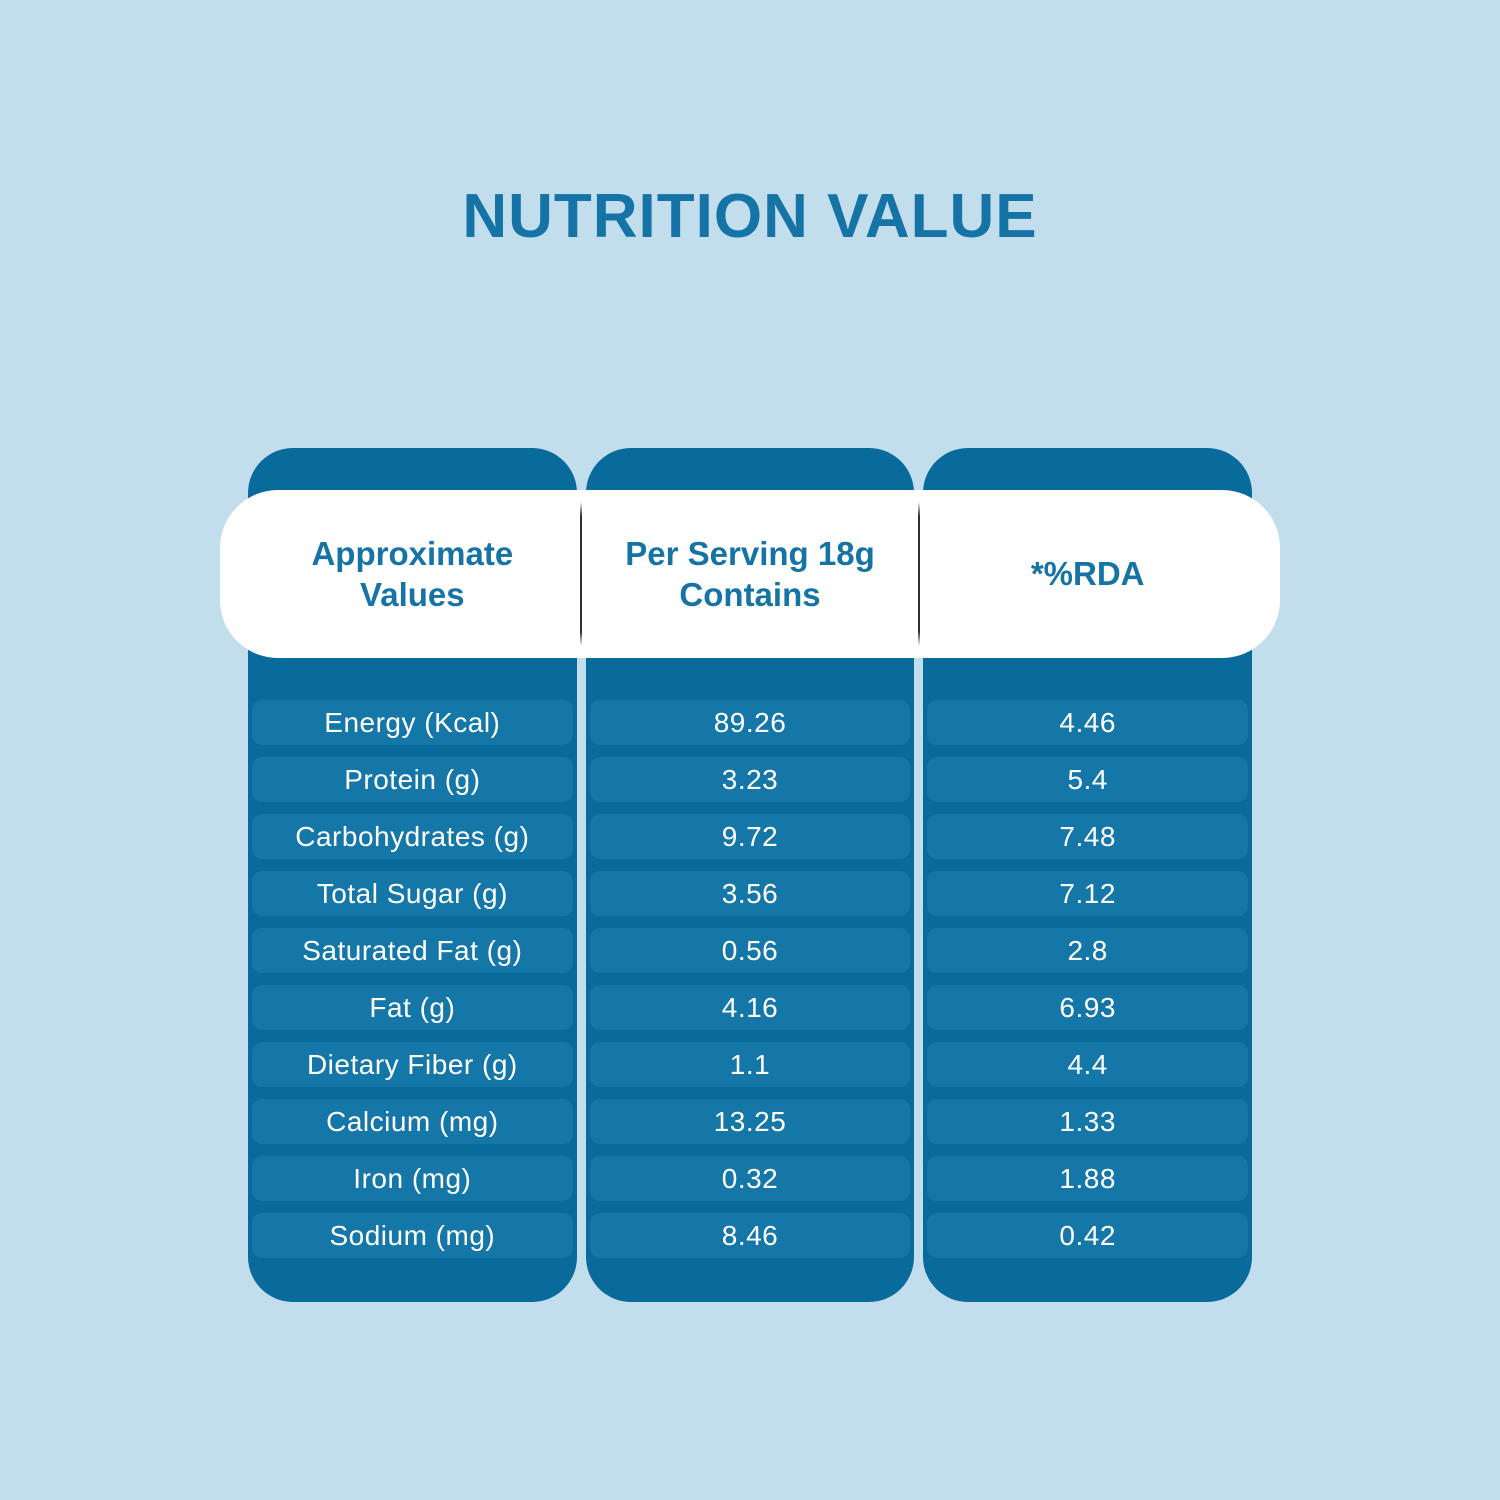 This screenshot has width=1500, height=1500. I want to click on header-per-serving: Per Serving 18g Contains, so click(750, 573).